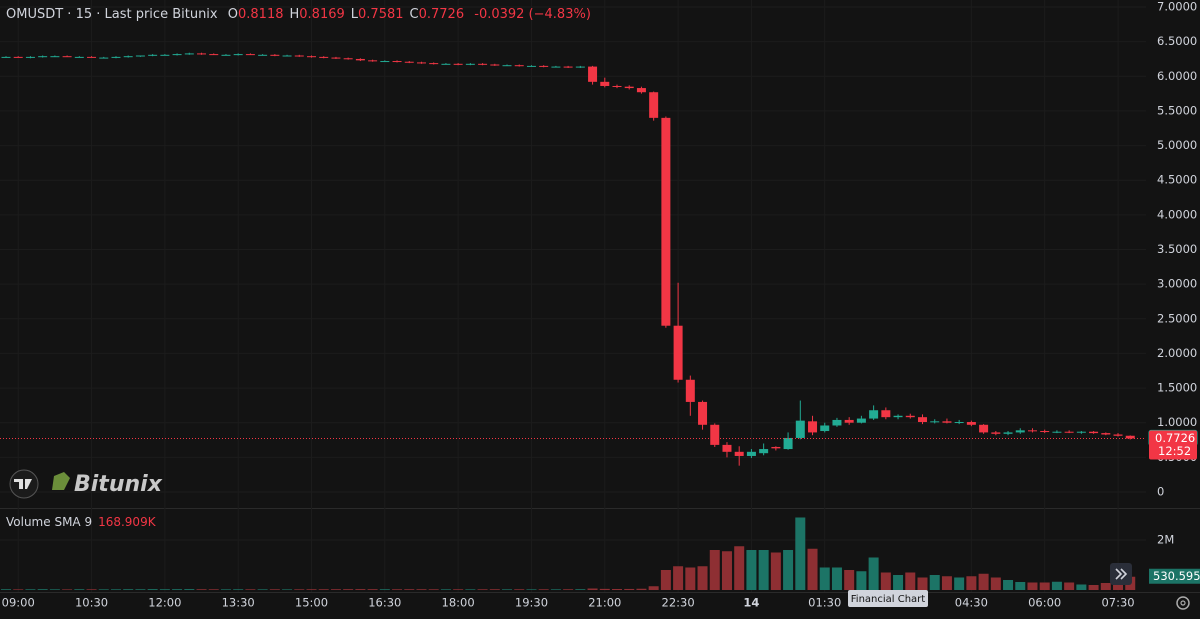 The width and height of the screenshot is (1200, 619). What do you see at coordinates (343, 14) in the screenshot?
I see `ohlc: O0.8118 H0.8169 L0.7581 C0.7726` at bounding box center [343, 14].